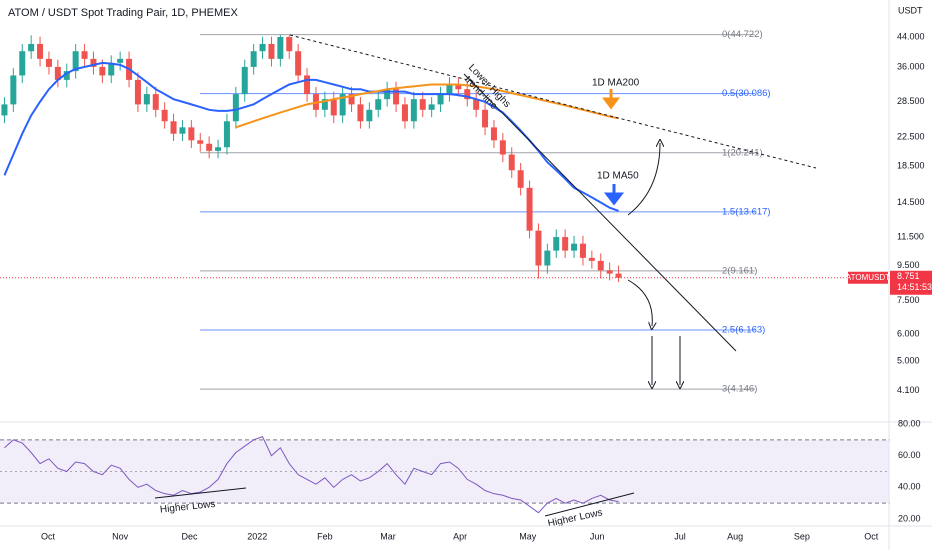 The height and width of the screenshot is (550, 932). I want to click on fib-level-label: 1(20.241), so click(742, 152).